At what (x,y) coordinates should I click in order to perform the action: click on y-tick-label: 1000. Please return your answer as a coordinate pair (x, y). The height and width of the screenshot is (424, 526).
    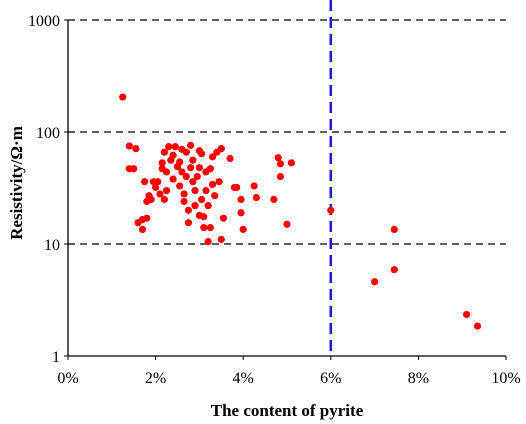
    Looking at the image, I should click on (44, 21).